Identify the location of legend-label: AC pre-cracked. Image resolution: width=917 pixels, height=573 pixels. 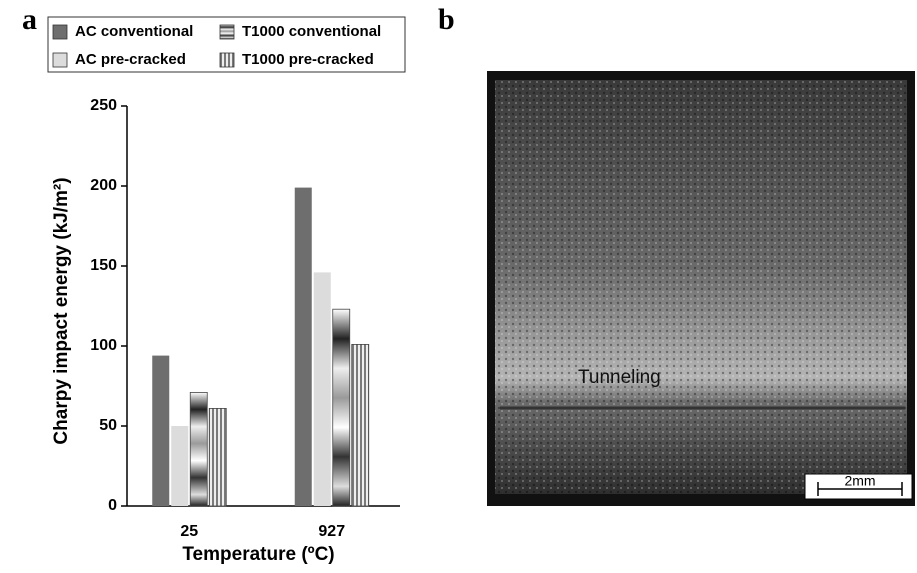
(130, 59).